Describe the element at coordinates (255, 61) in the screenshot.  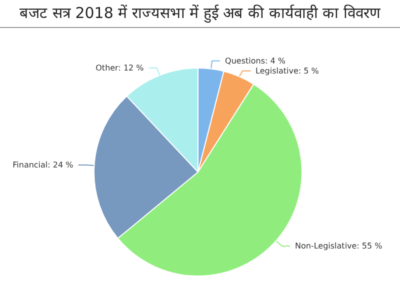
I see `slice-label: Questions: 4 %` at that location.